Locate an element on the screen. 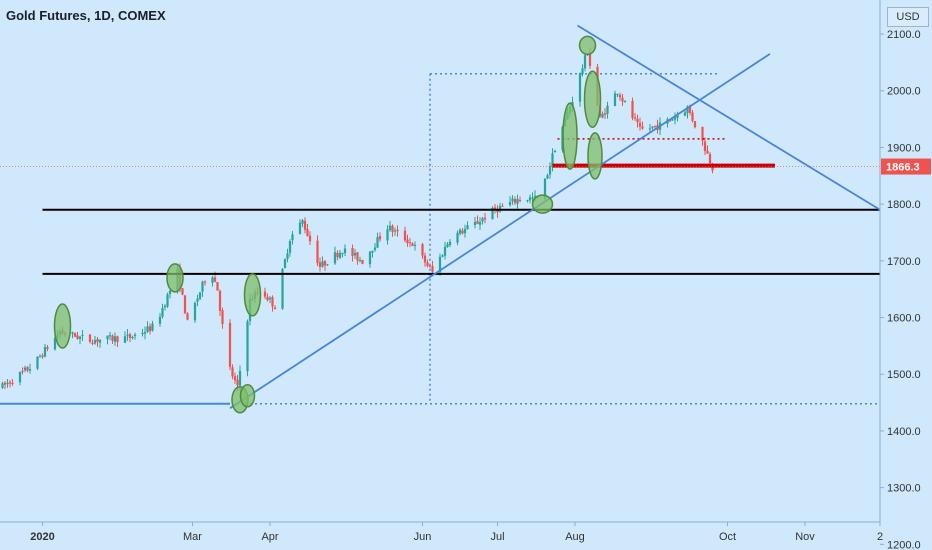 The image size is (932, 550). price-tick-2: 1900.0 is located at coordinates (904, 148).